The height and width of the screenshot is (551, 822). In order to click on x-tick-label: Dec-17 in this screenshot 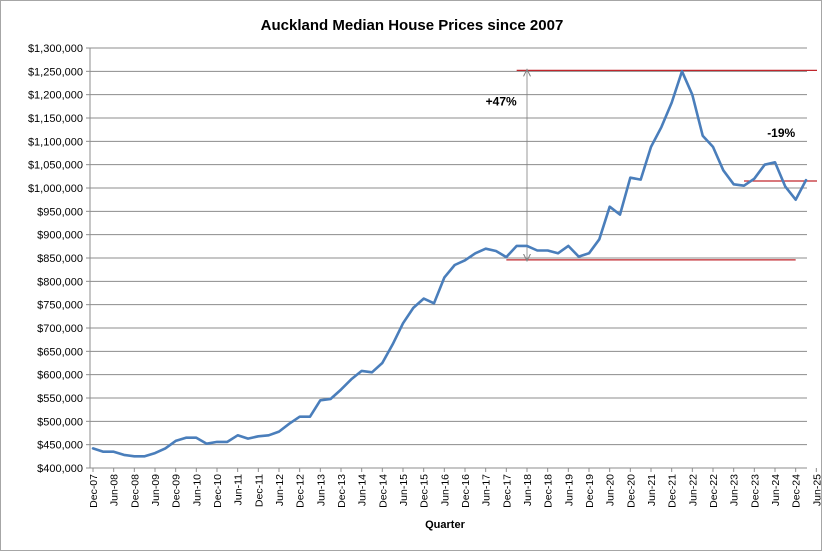, I will do `click(507, 491)`.